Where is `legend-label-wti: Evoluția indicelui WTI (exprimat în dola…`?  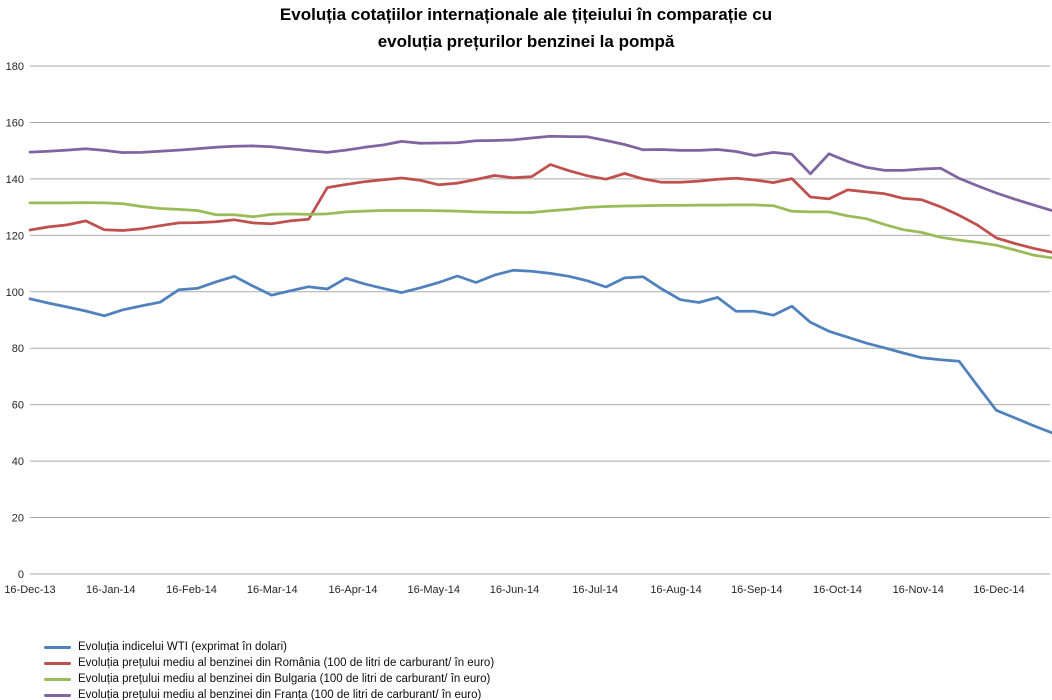
legend-label-wti: Evoluția indicelui WTI (exprimat în dola… is located at coordinates (182, 647).